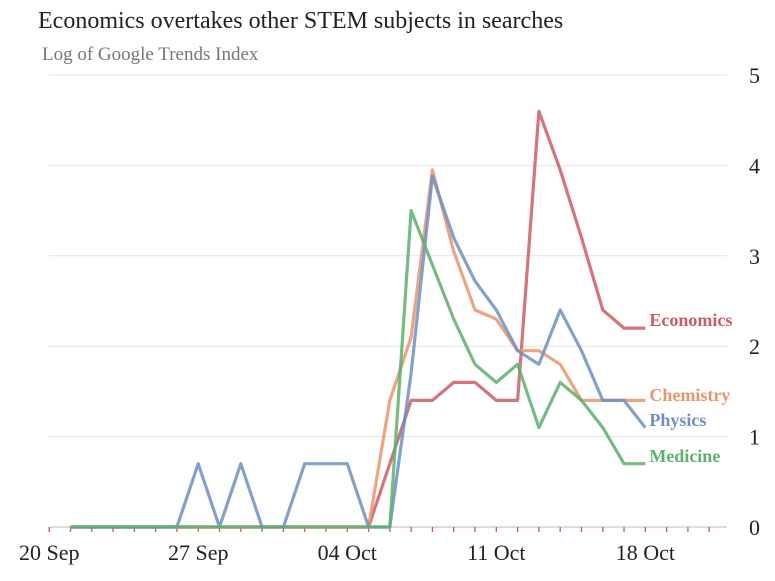  What do you see at coordinates (150, 54) in the screenshot?
I see `chart-subtitle: Log of Google Trends Index` at bounding box center [150, 54].